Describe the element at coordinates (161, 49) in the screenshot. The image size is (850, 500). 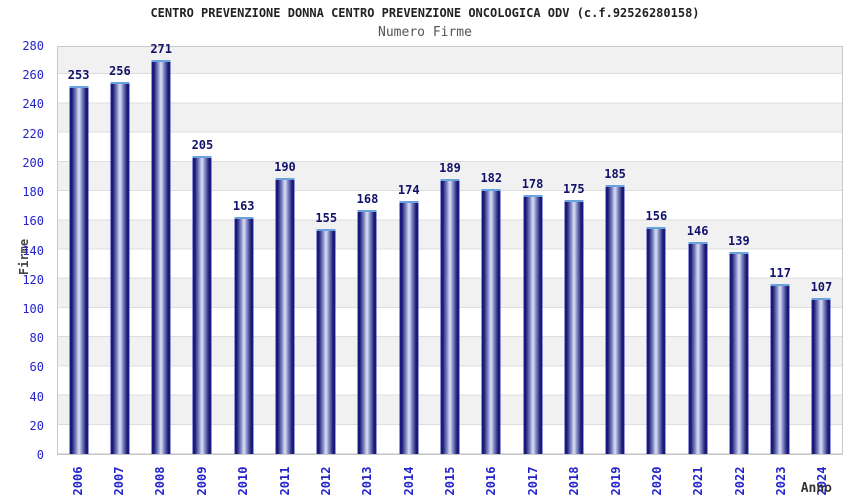
I see `bar-value-label: 271` at that location.